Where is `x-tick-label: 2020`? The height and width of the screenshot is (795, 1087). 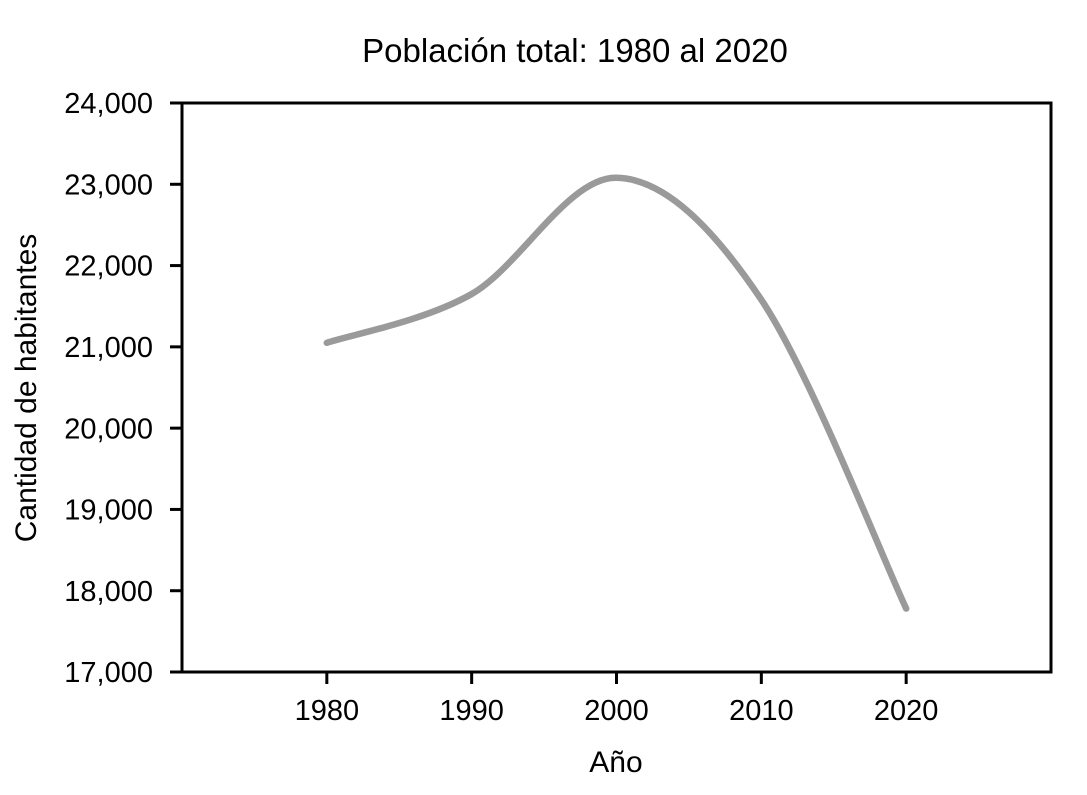
x-tick-label: 2020 is located at coordinates (906, 711).